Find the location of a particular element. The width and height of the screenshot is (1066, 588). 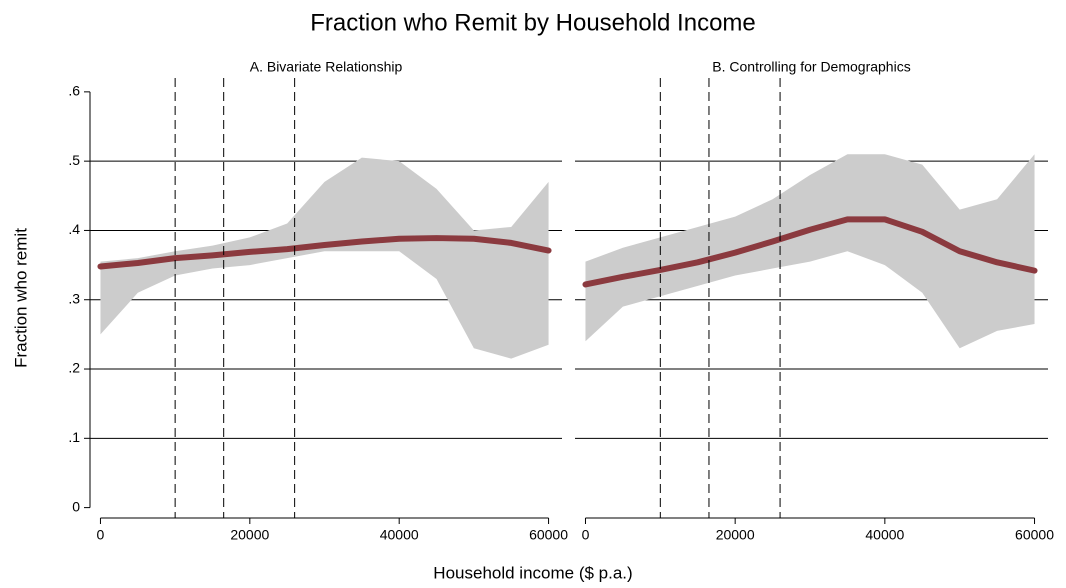

y-tick-label: .3 is located at coordinates (74, 298).